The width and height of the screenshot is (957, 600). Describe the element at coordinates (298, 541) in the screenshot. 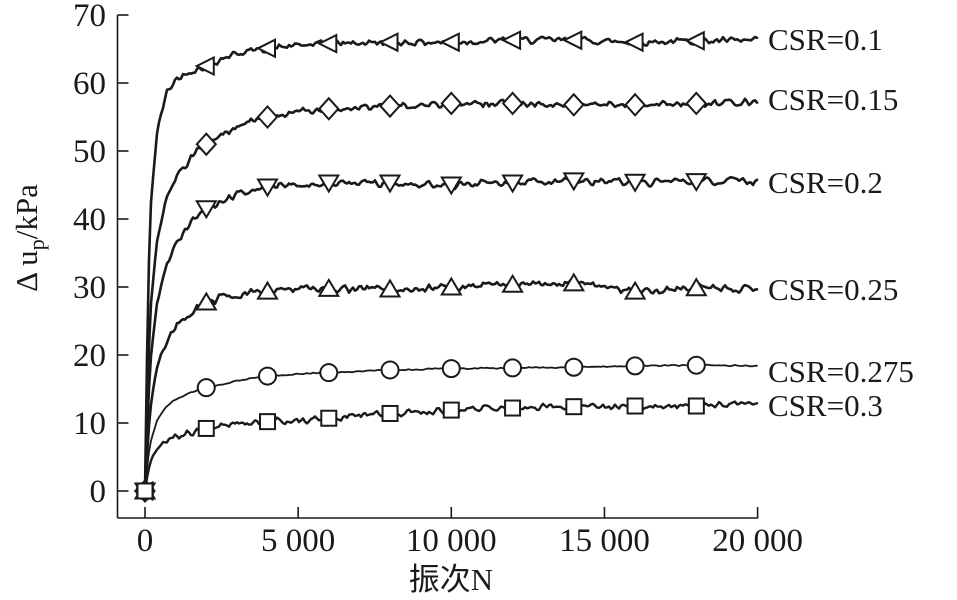

I see `x-tick-label: 5 000` at that location.